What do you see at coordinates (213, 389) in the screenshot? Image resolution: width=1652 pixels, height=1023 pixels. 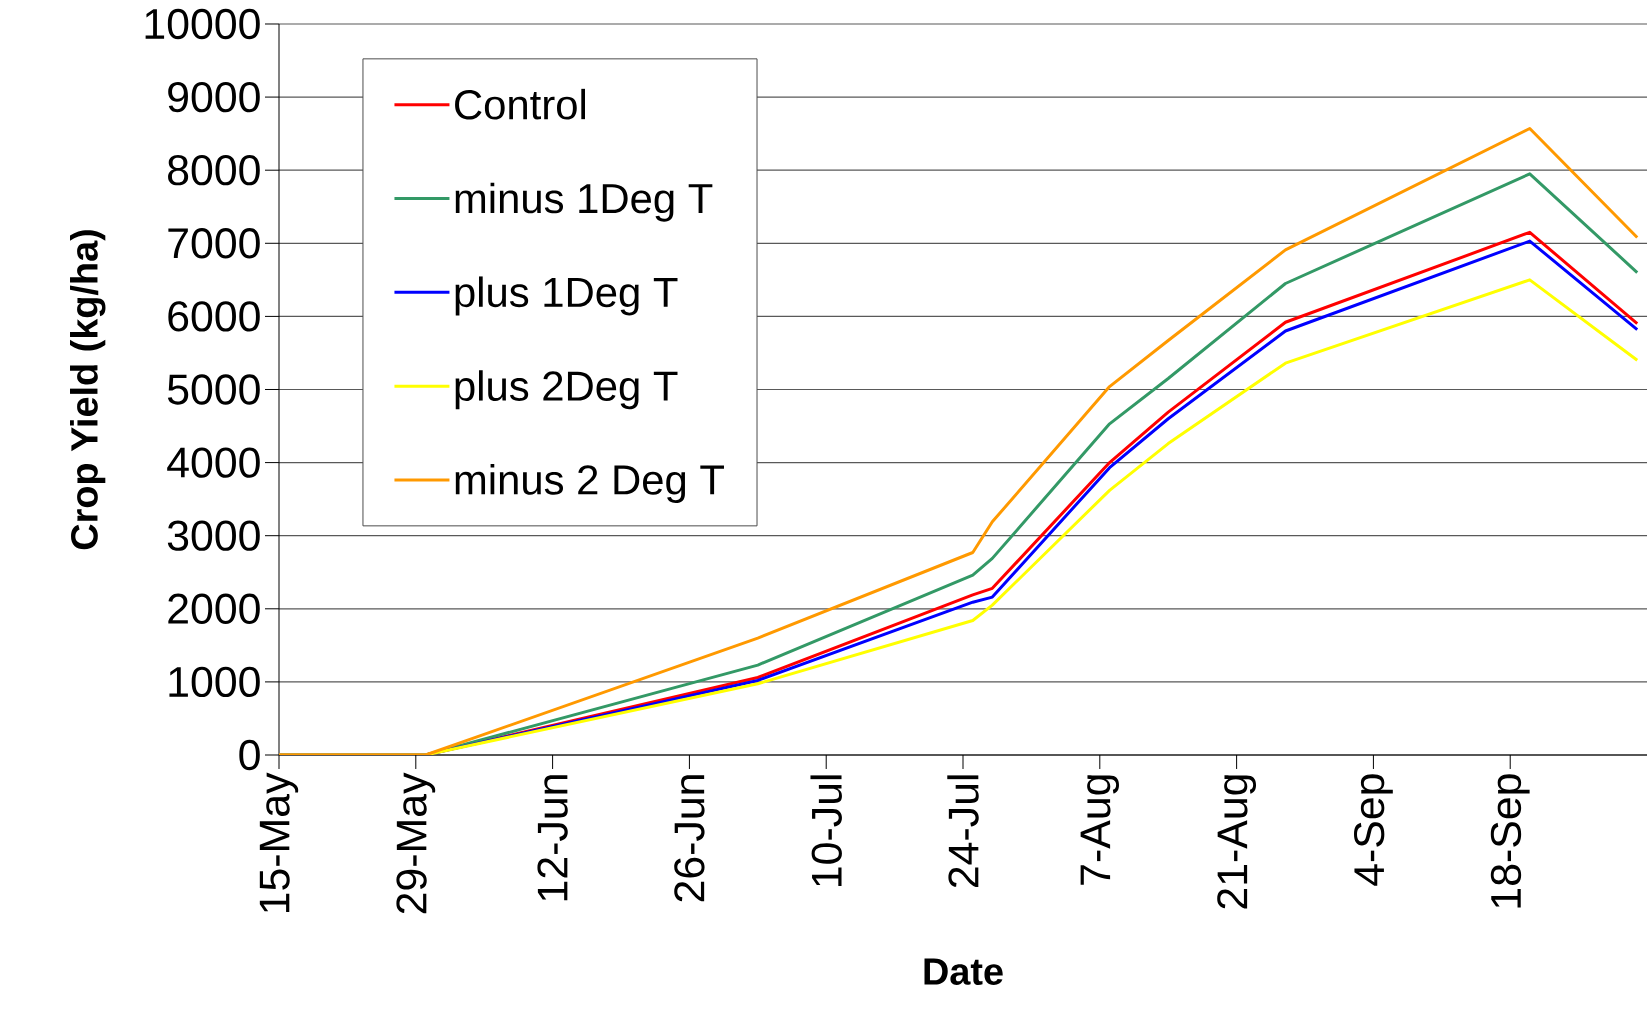 I see `y-tick-label: 5000` at bounding box center [213, 389].